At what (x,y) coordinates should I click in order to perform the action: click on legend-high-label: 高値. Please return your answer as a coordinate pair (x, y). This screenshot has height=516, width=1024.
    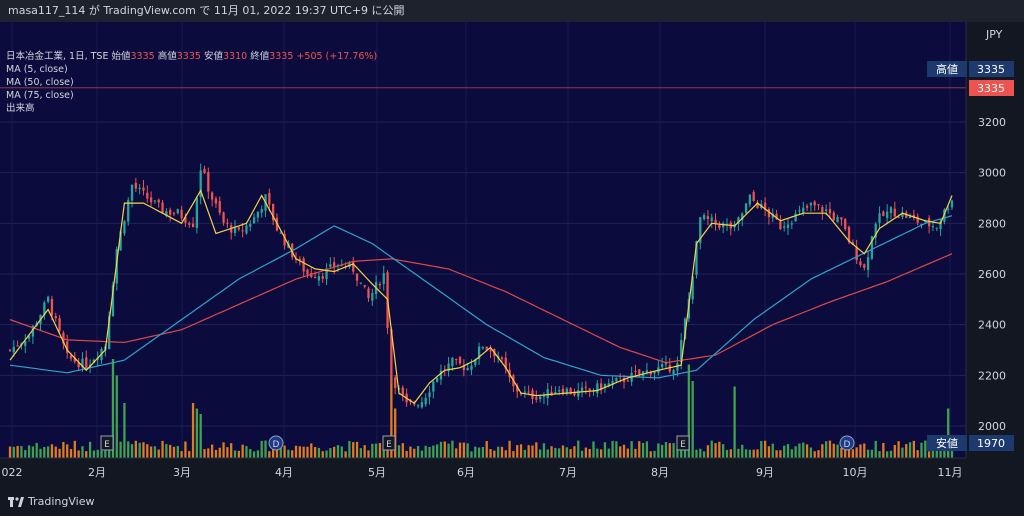
    Looking at the image, I should click on (167, 56).